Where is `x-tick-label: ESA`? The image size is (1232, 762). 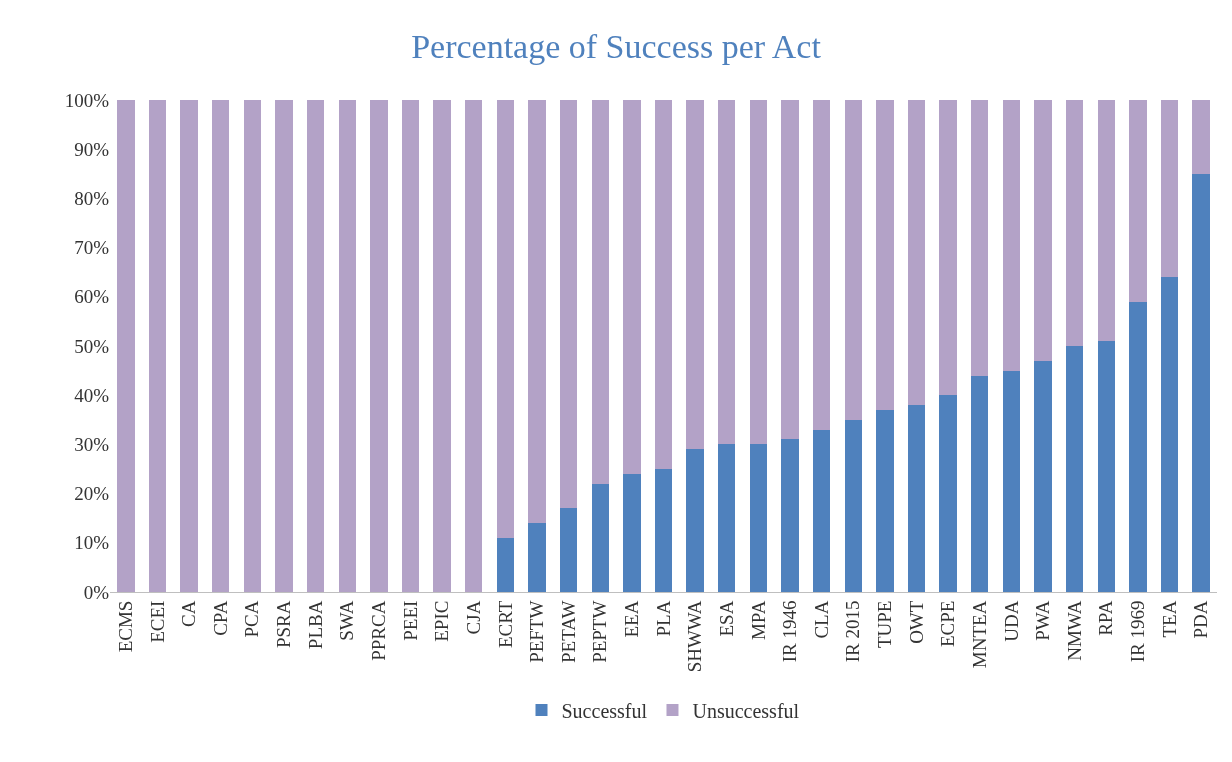
x-tick-label: ESA is located at coordinates (726, 618).